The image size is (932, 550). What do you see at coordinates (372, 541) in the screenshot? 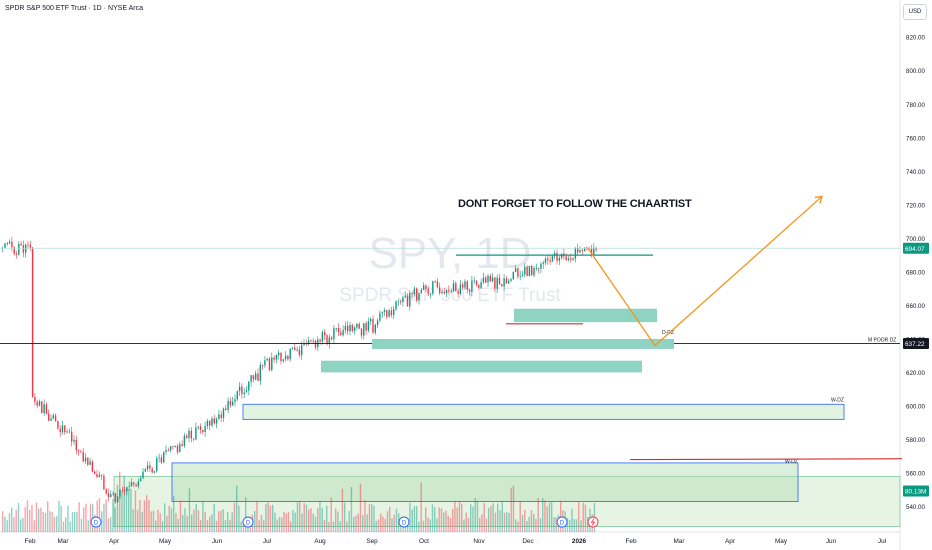
I see `time-tick-label: Sep` at bounding box center [372, 541].